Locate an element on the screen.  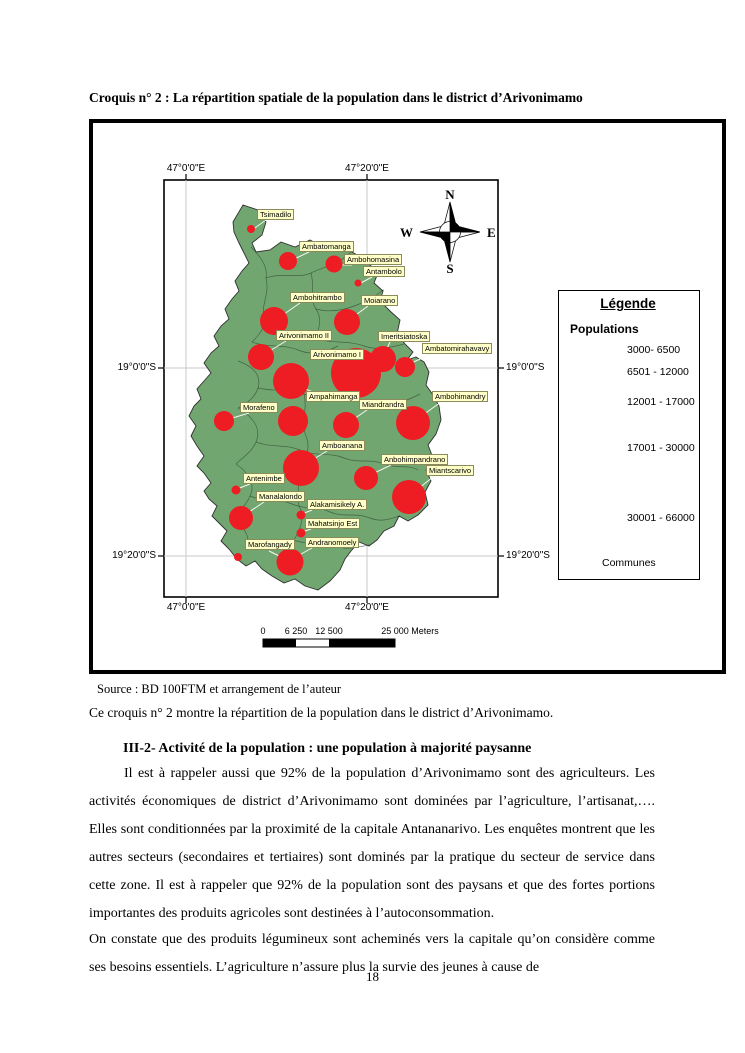
commune-label: Ambohomasina is located at coordinates (373, 259).